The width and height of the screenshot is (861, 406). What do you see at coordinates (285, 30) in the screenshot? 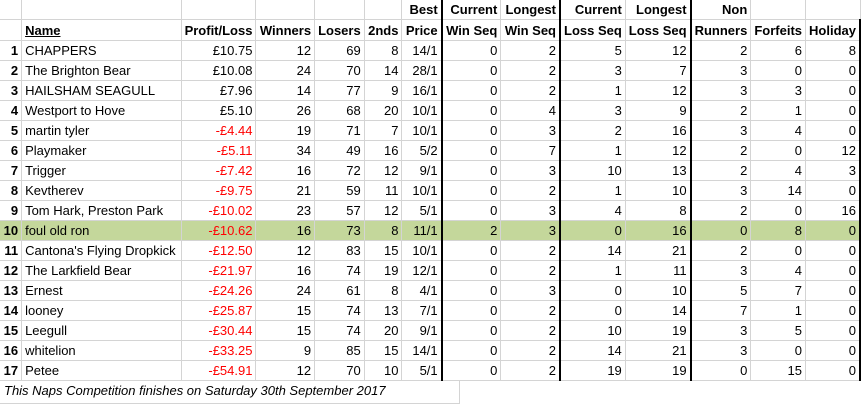
I see `header-winners: Winners` at bounding box center [285, 30].